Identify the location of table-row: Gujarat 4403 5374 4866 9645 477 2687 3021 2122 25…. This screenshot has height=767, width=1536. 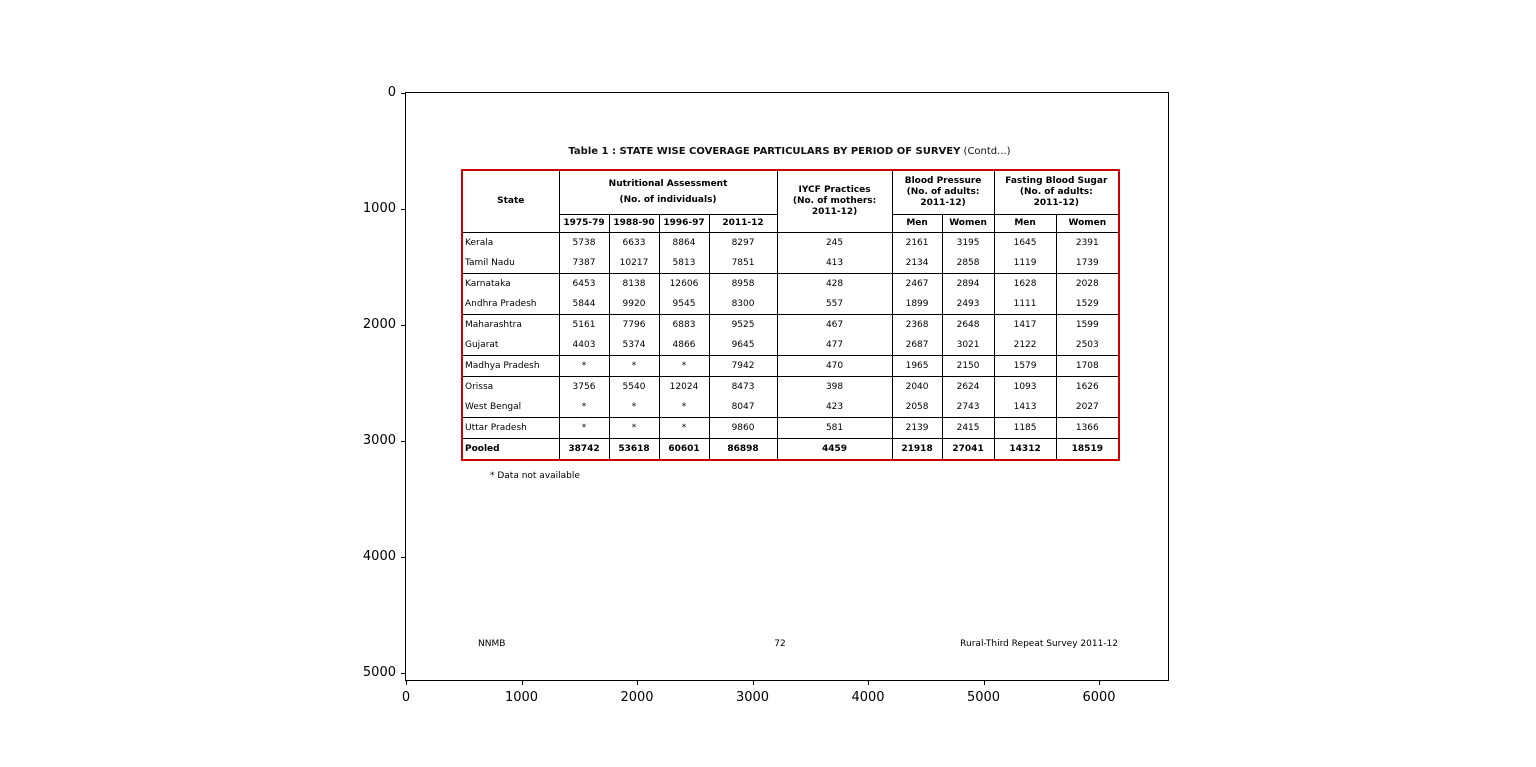
(790, 345).